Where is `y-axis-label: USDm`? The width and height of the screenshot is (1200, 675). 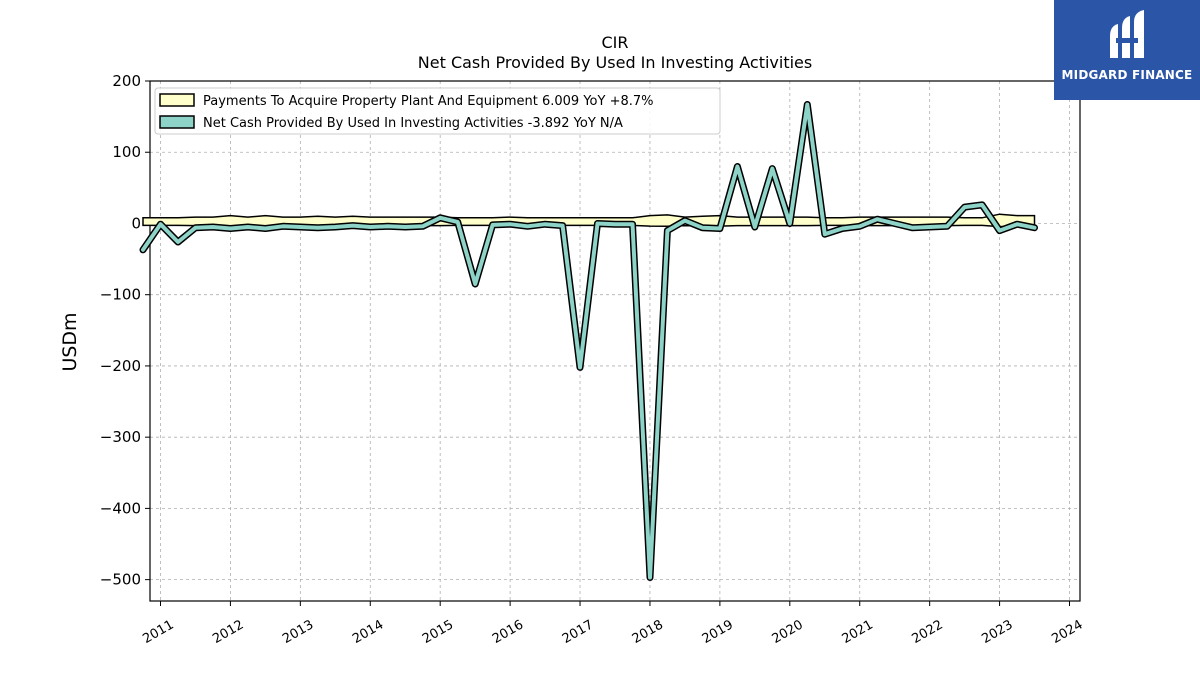
y-axis-label: USDm is located at coordinates (70, 341).